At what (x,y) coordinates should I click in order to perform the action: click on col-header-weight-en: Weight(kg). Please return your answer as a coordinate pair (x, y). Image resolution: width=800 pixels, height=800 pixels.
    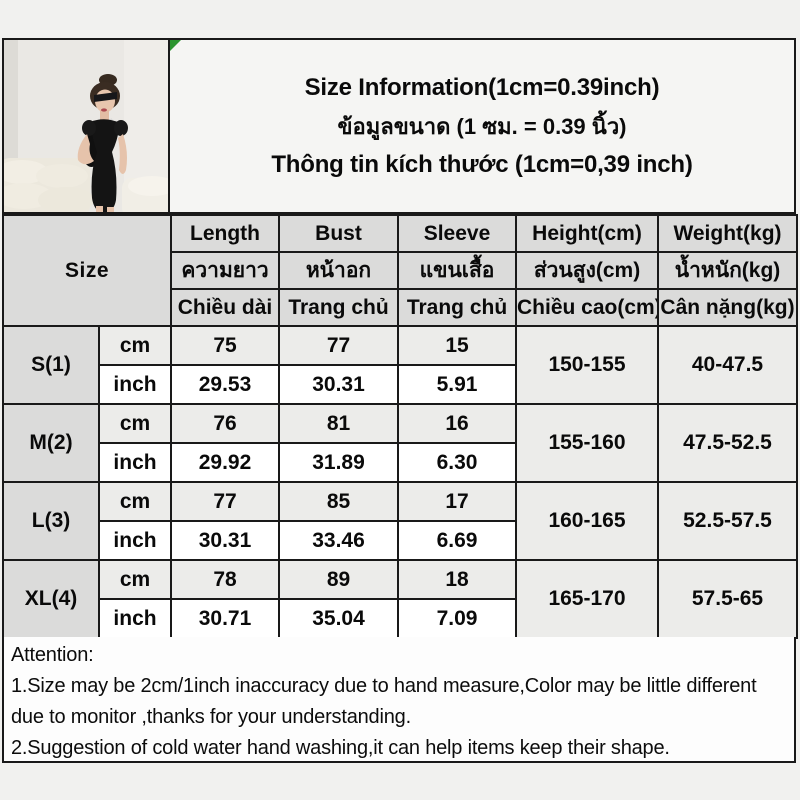
    Looking at the image, I should click on (727, 233).